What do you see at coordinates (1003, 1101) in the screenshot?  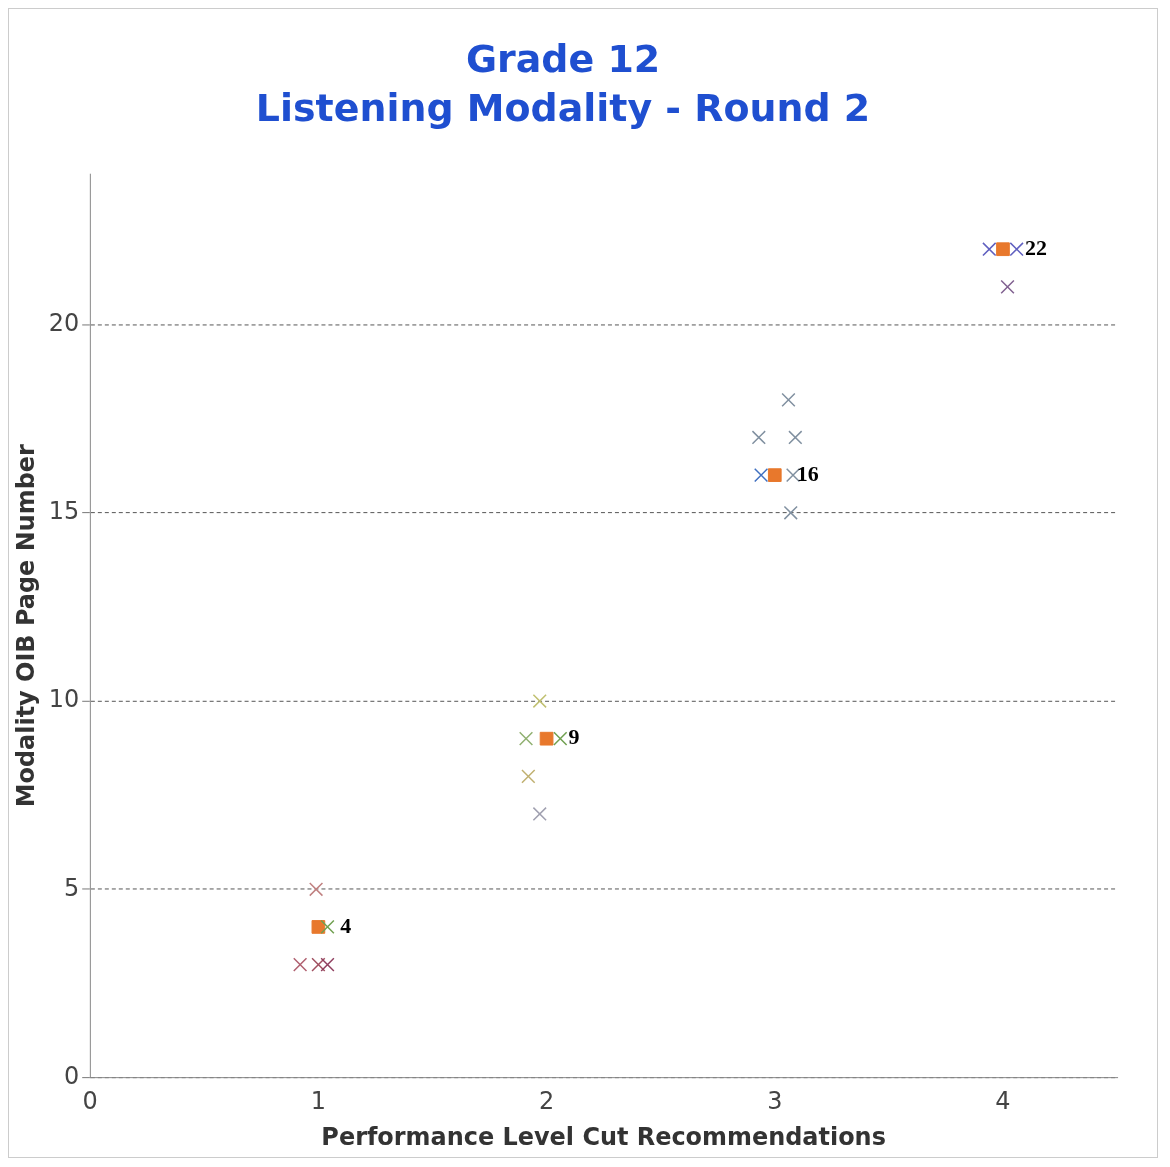 I see `x-tick-label: 4` at bounding box center [1003, 1101].